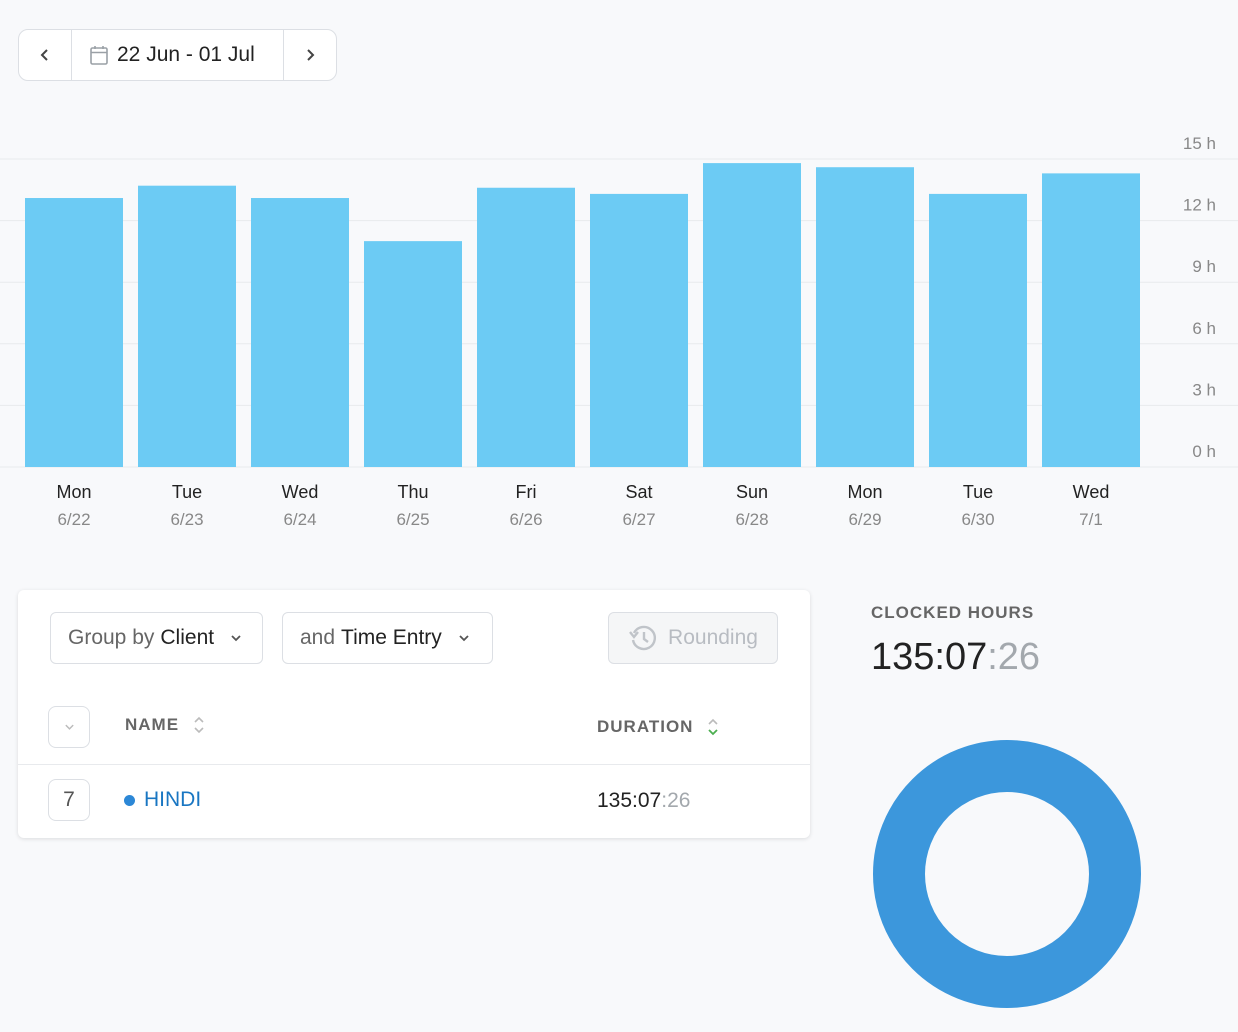  Describe the element at coordinates (412, 492) in the screenshot. I see `x-day-label: Thu` at that location.